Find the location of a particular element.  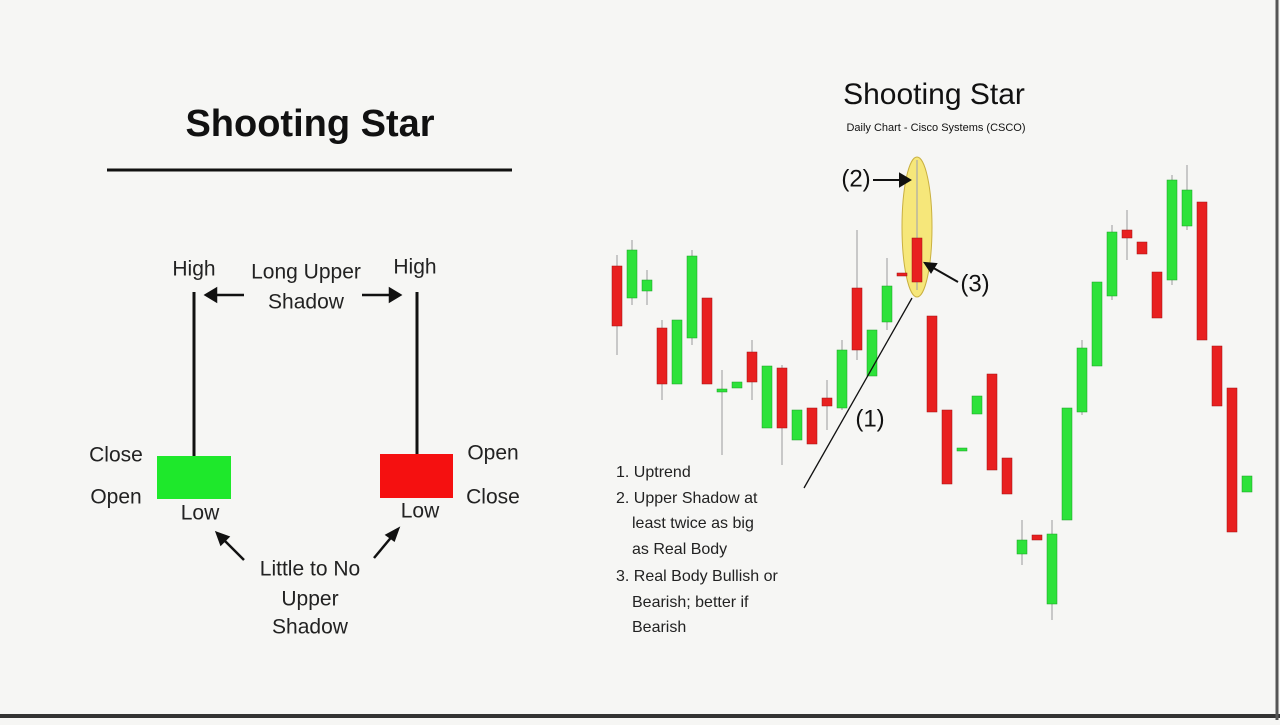

marker: (1) is located at coordinates (869, 418).